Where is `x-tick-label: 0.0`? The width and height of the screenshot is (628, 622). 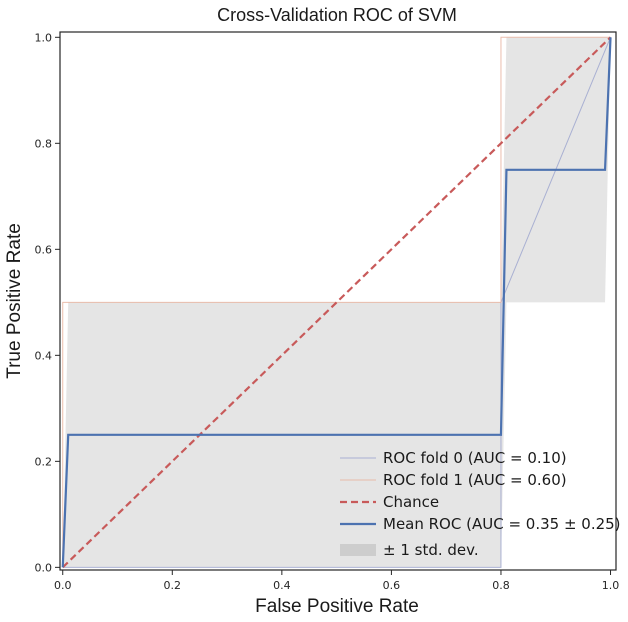
x-tick-label: 0.0 is located at coordinates (63, 585).